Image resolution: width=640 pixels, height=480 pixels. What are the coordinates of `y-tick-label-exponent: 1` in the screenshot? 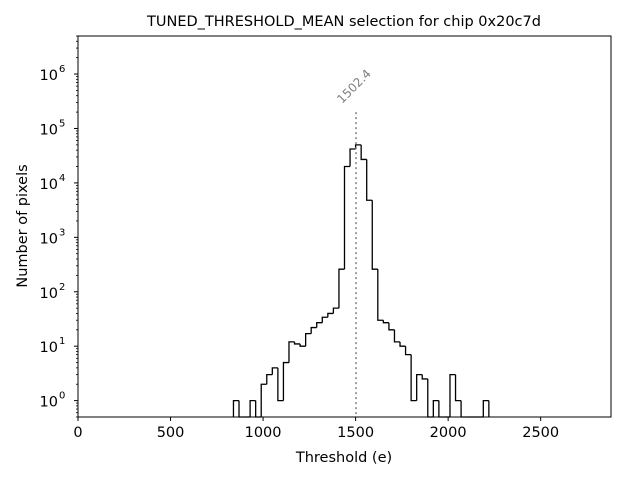 It's located at (62, 341).